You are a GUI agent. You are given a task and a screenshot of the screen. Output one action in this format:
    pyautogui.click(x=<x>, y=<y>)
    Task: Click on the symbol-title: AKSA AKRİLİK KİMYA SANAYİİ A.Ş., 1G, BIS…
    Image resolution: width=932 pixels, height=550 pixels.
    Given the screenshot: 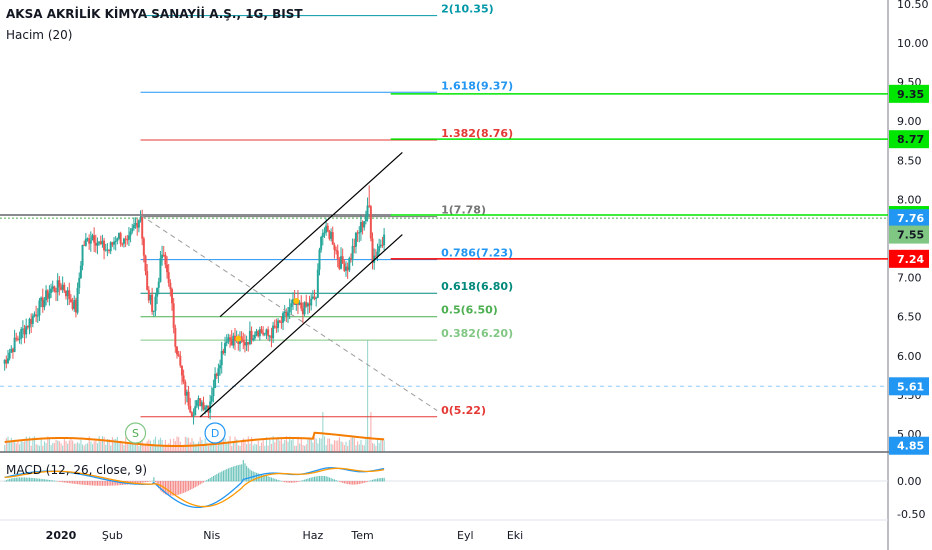 What is the action you would take?
    pyautogui.click(x=154, y=14)
    